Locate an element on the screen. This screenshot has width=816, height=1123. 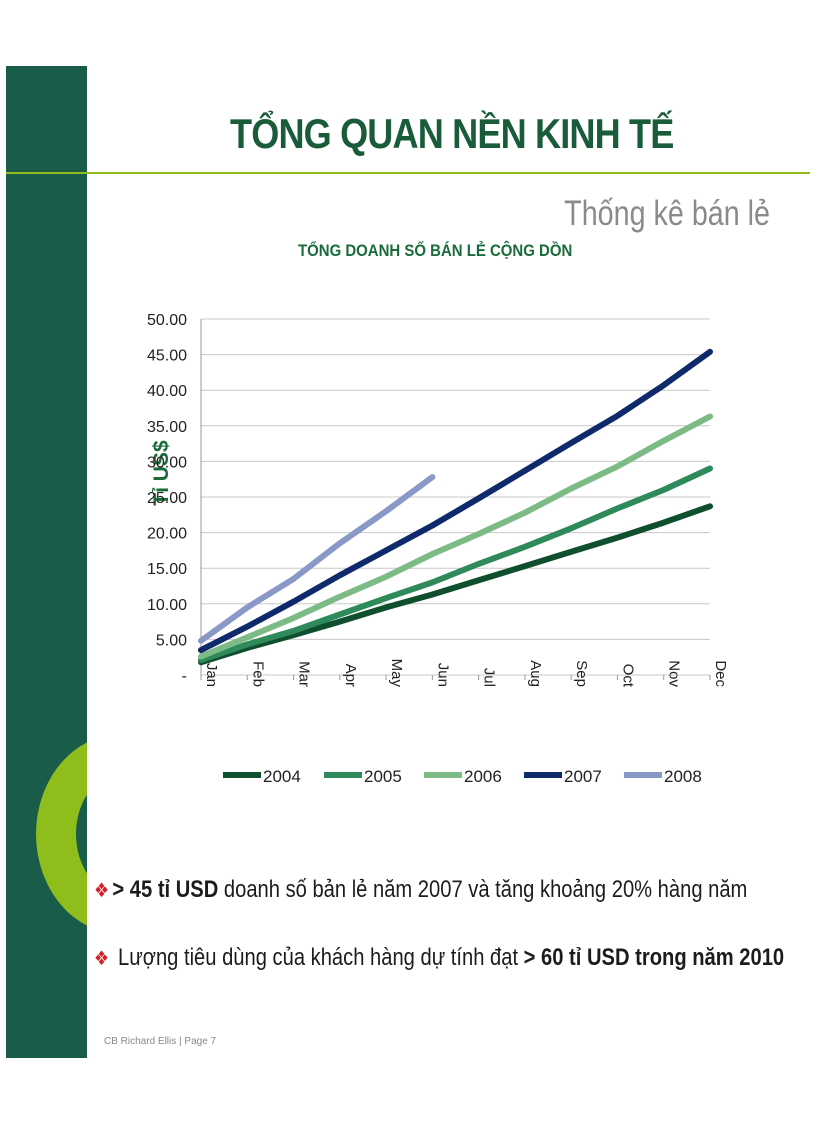
series-line-2004 is located at coordinates (455, 584).